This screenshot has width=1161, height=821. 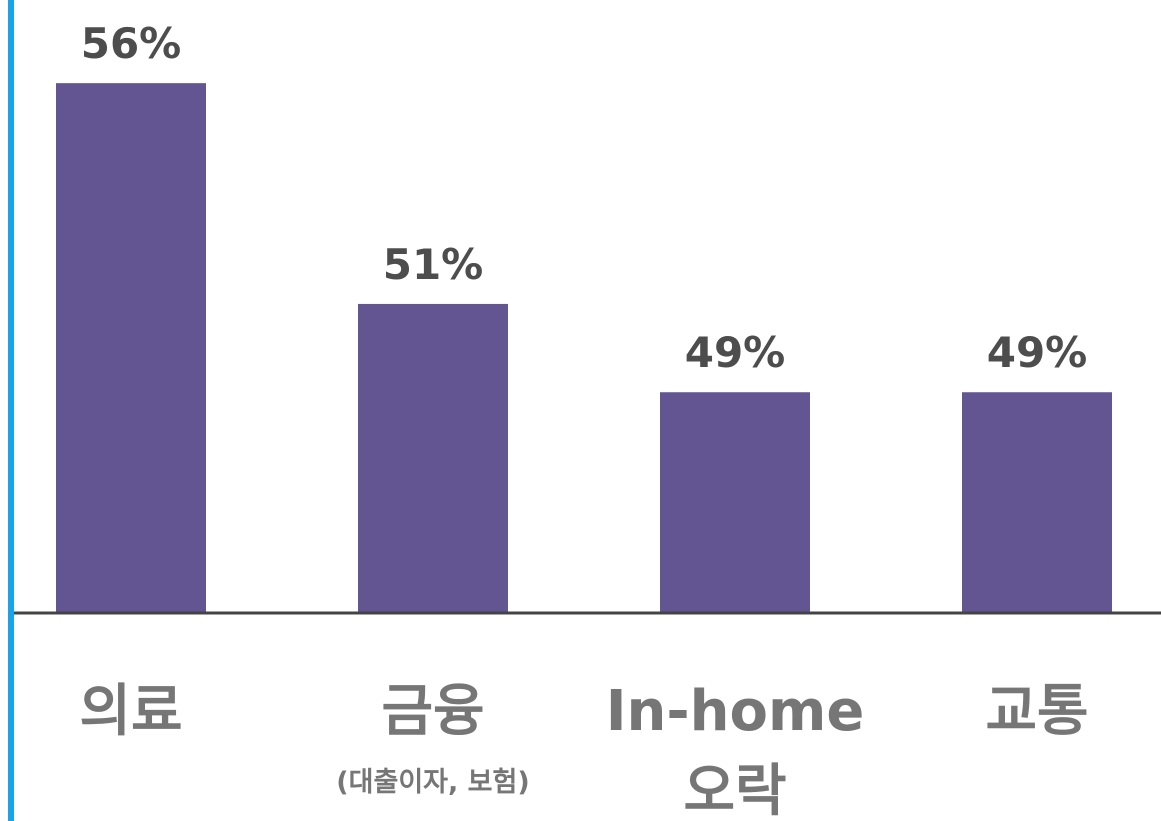 What do you see at coordinates (433, 711) in the screenshot?
I see `category-label: 금융` at bounding box center [433, 711].